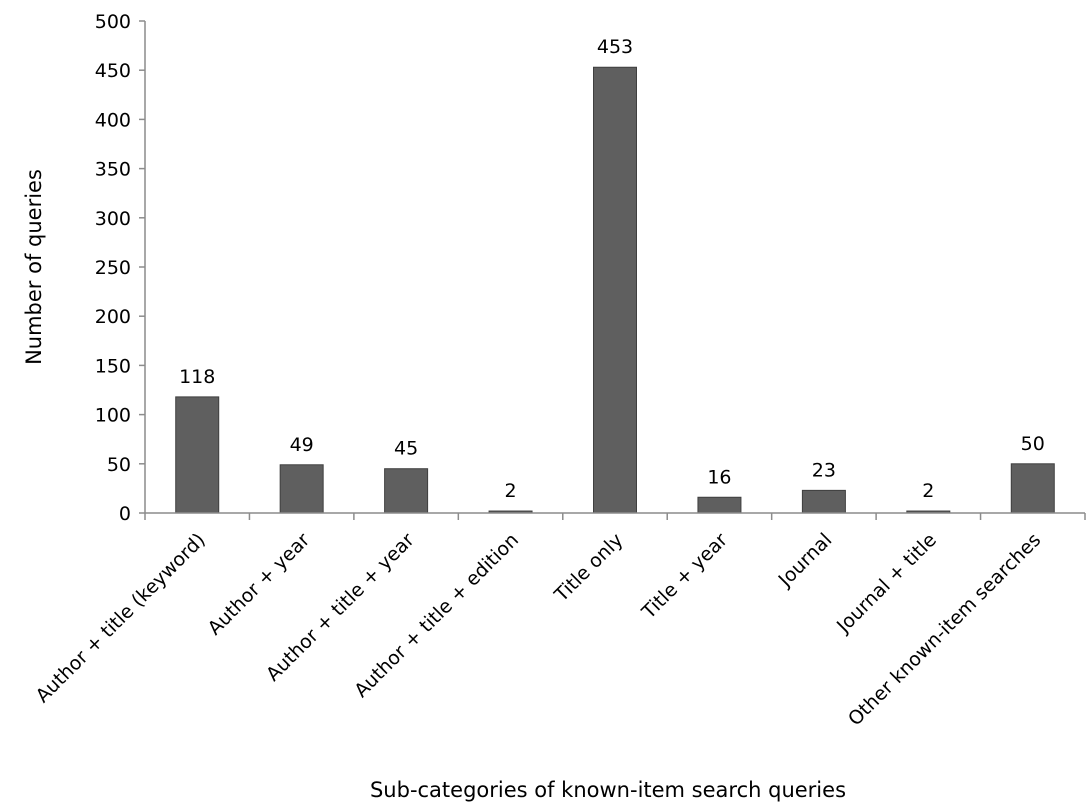 The height and width of the screenshot is (807, 1087). What do you see at coordinates (615, 47) in the screenshot?
I see `data-label: 453` at bounding box center [615, 47].